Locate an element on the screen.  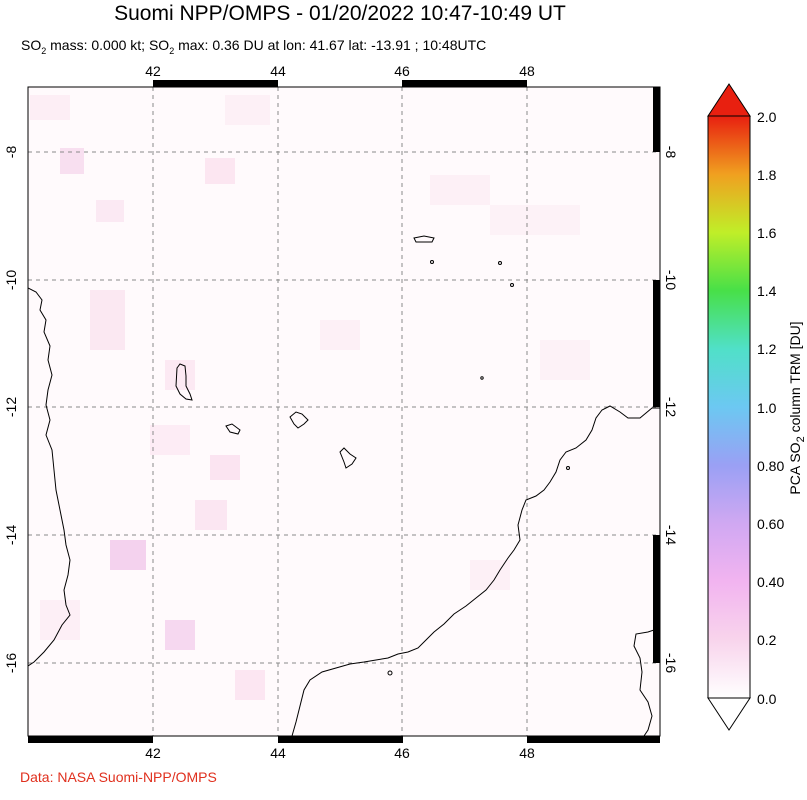
island-mayotte is located at coordinates (348, 458).